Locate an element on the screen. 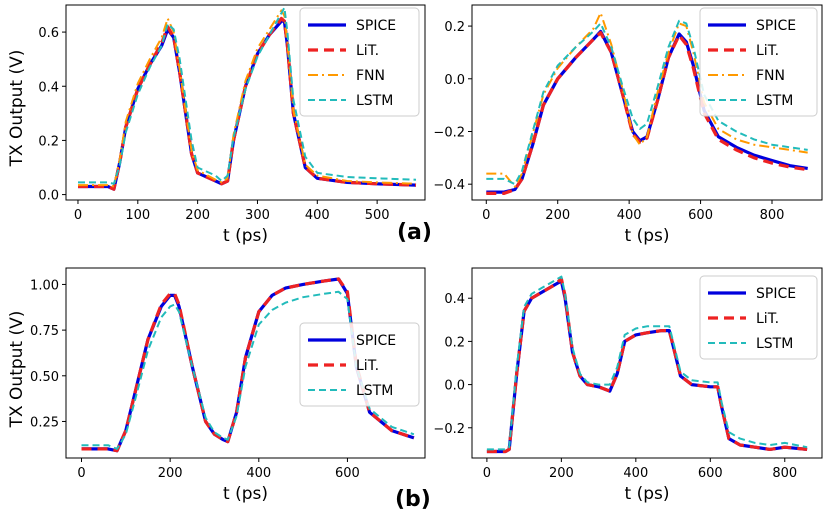  y-tick-label: 1.00 is located at coordinates (44, 285).